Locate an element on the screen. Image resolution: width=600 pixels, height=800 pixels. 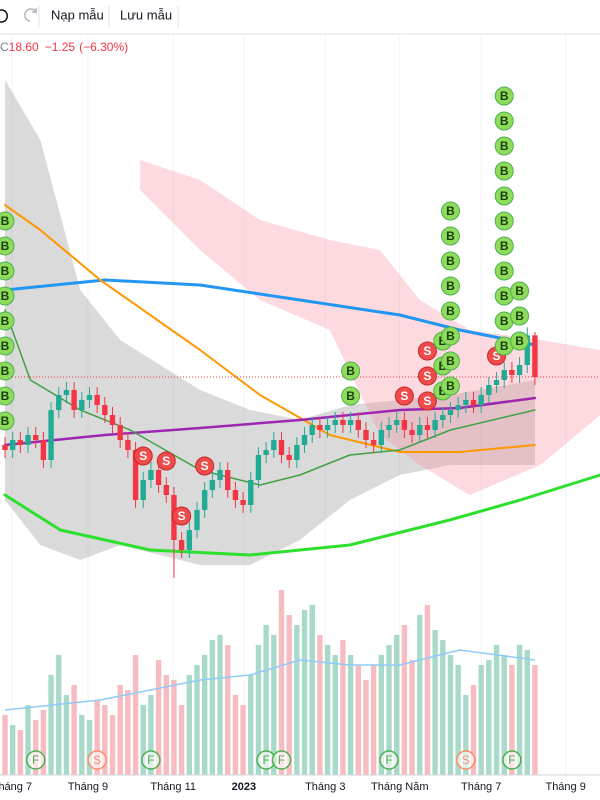
save-template-button: Lưu mẫu is located at coordinates (146, 14).